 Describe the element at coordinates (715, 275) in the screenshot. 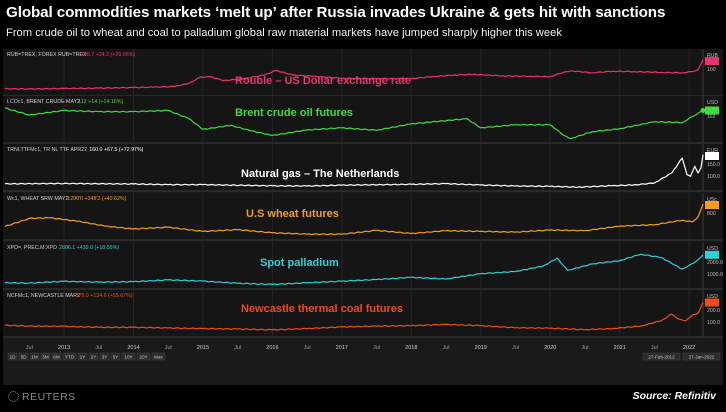

I see `y-tick-label: 1000.0` at that location.